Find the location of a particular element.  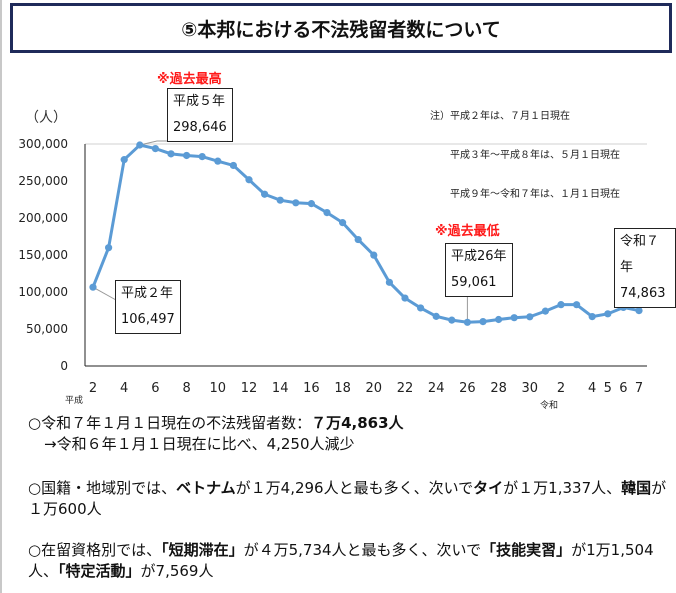

status-short-term: 「短期滞在」 is located at coordinates (202, 550).